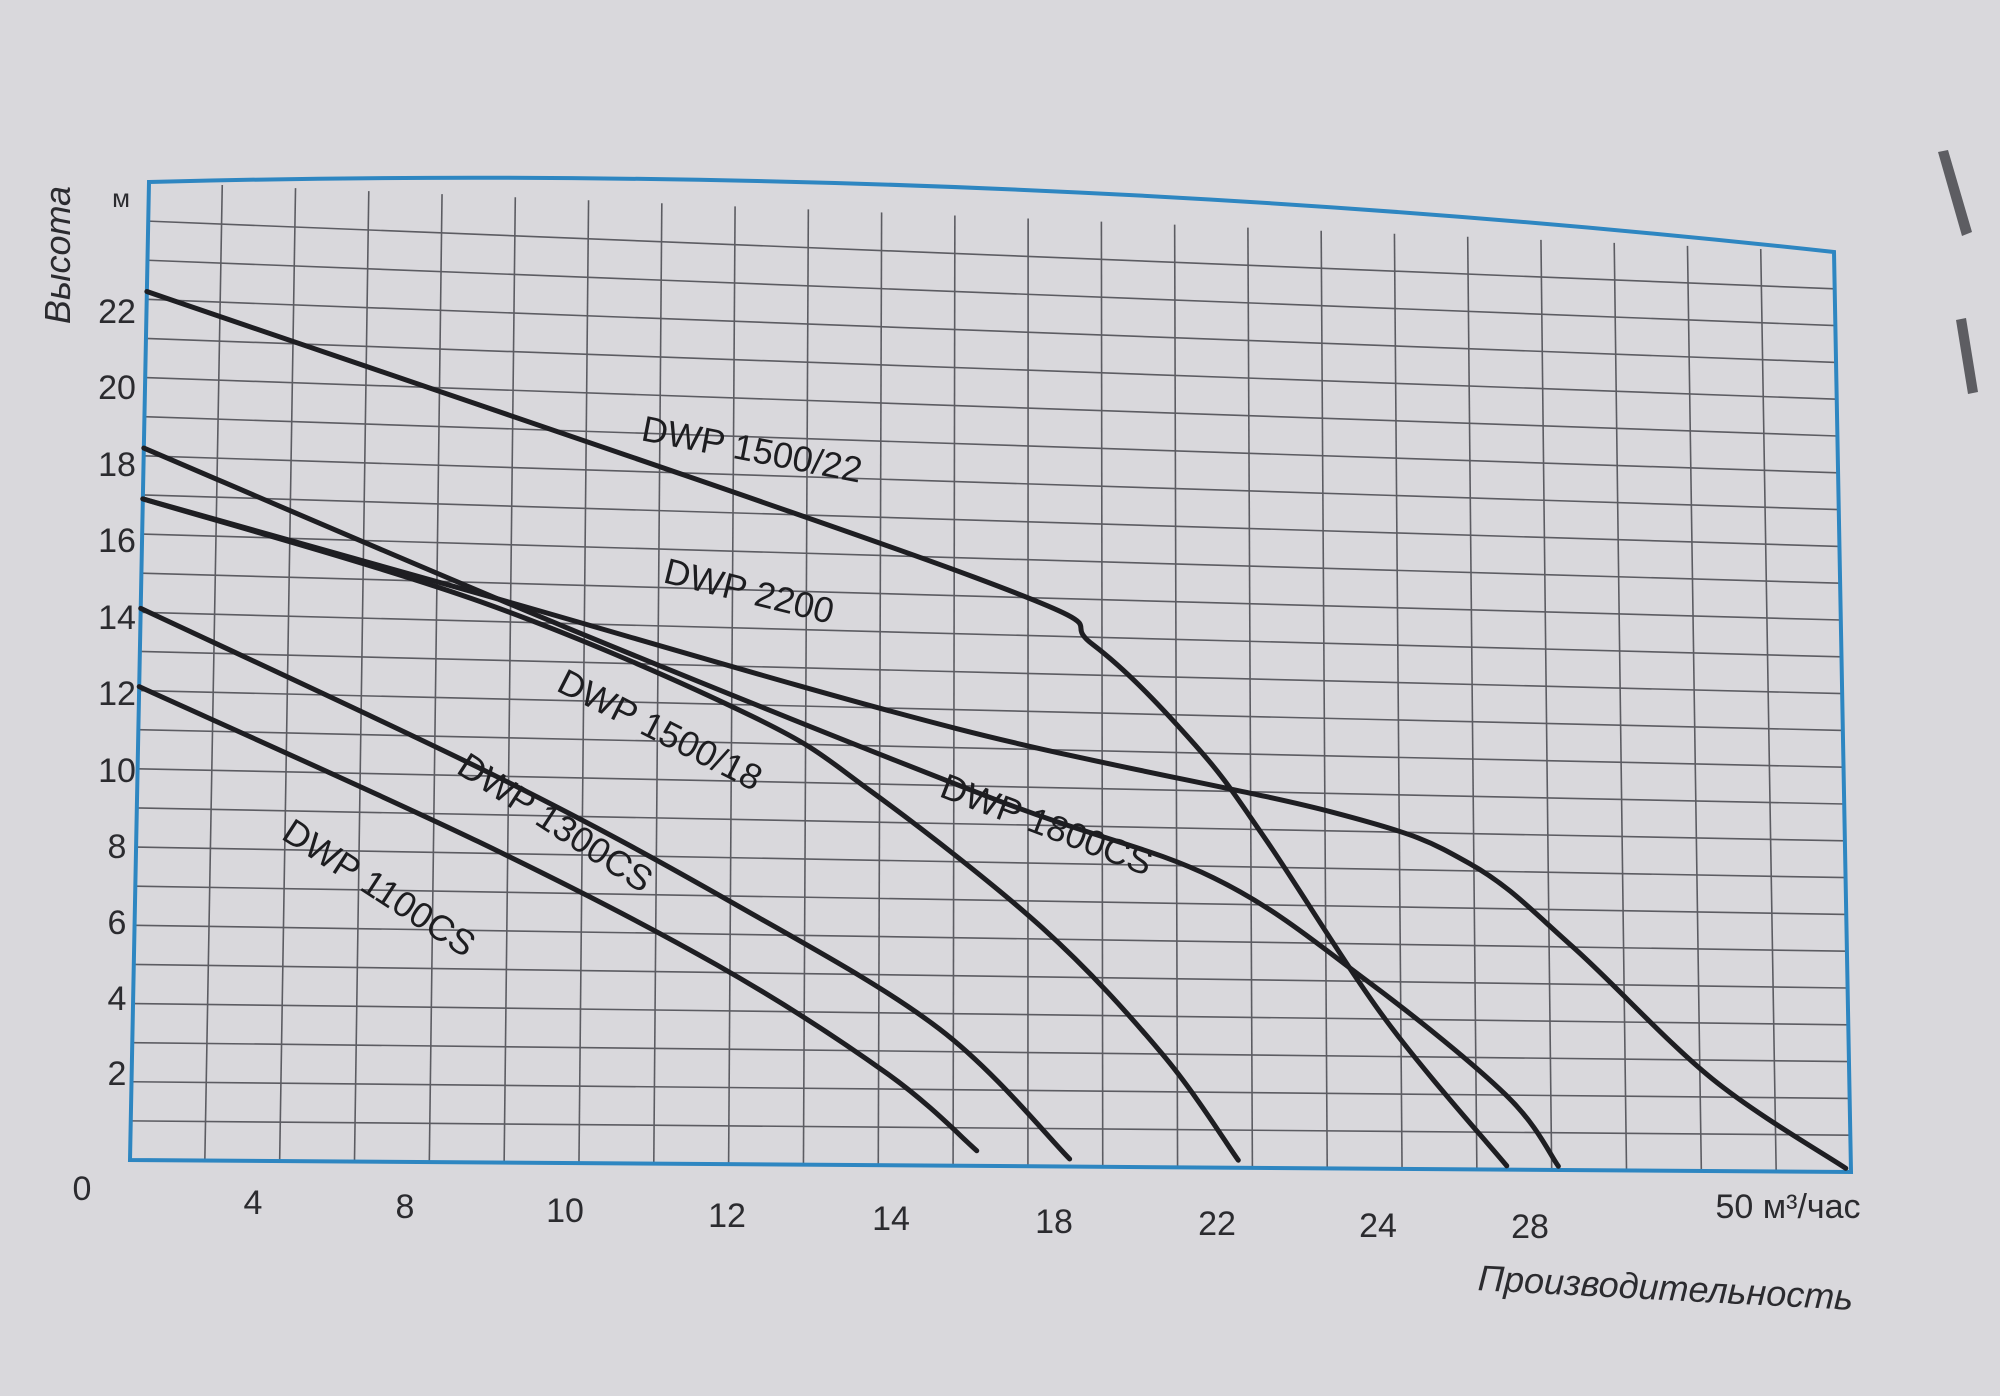  Describe the element at coordinates (1217, 1224) in the screenshot. I see `x-tick-label: 22` at that location.